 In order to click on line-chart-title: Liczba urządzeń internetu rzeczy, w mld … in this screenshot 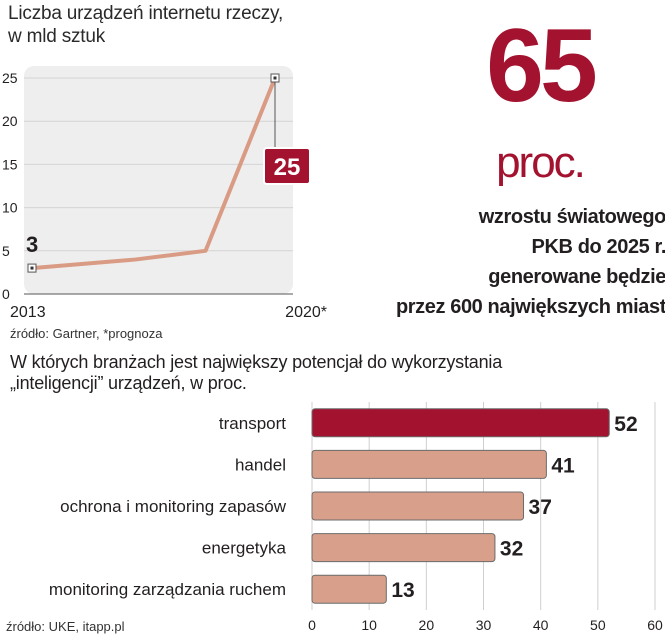, I will do `click(145, 25)`.